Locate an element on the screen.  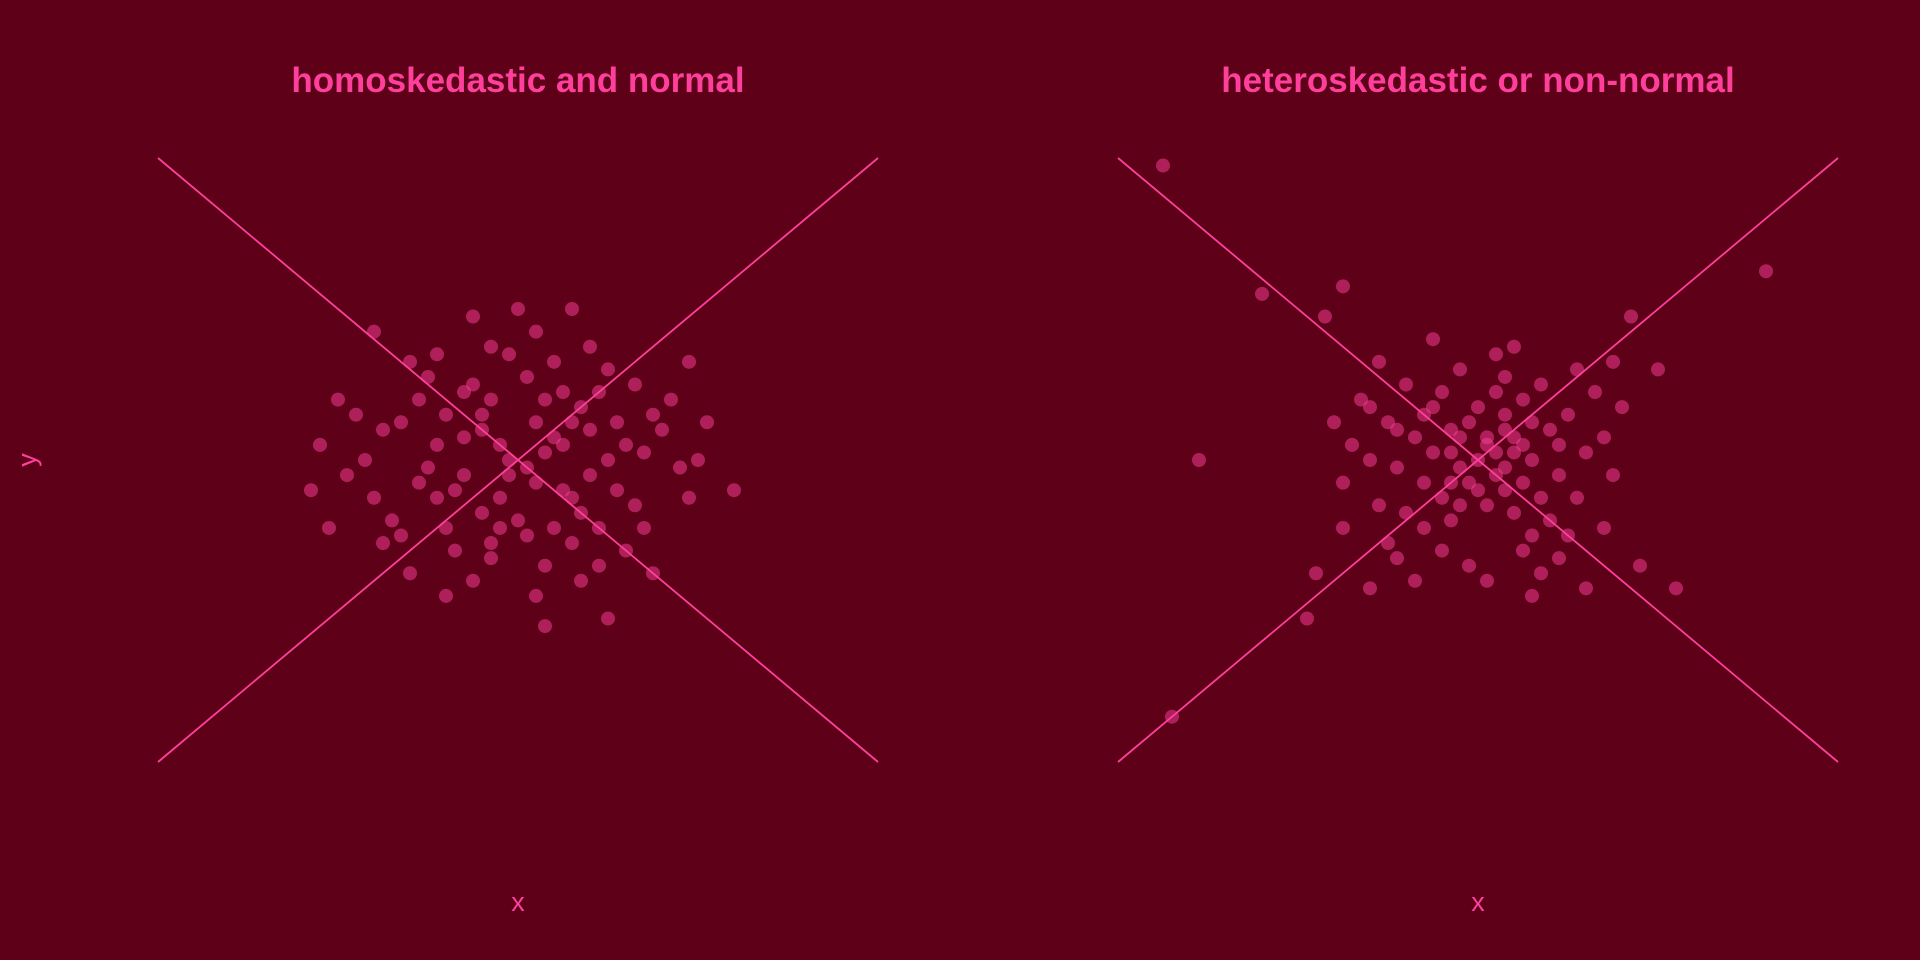
panel-title: heteroskedastic or non-normal is located at coordinates (1477, 80).